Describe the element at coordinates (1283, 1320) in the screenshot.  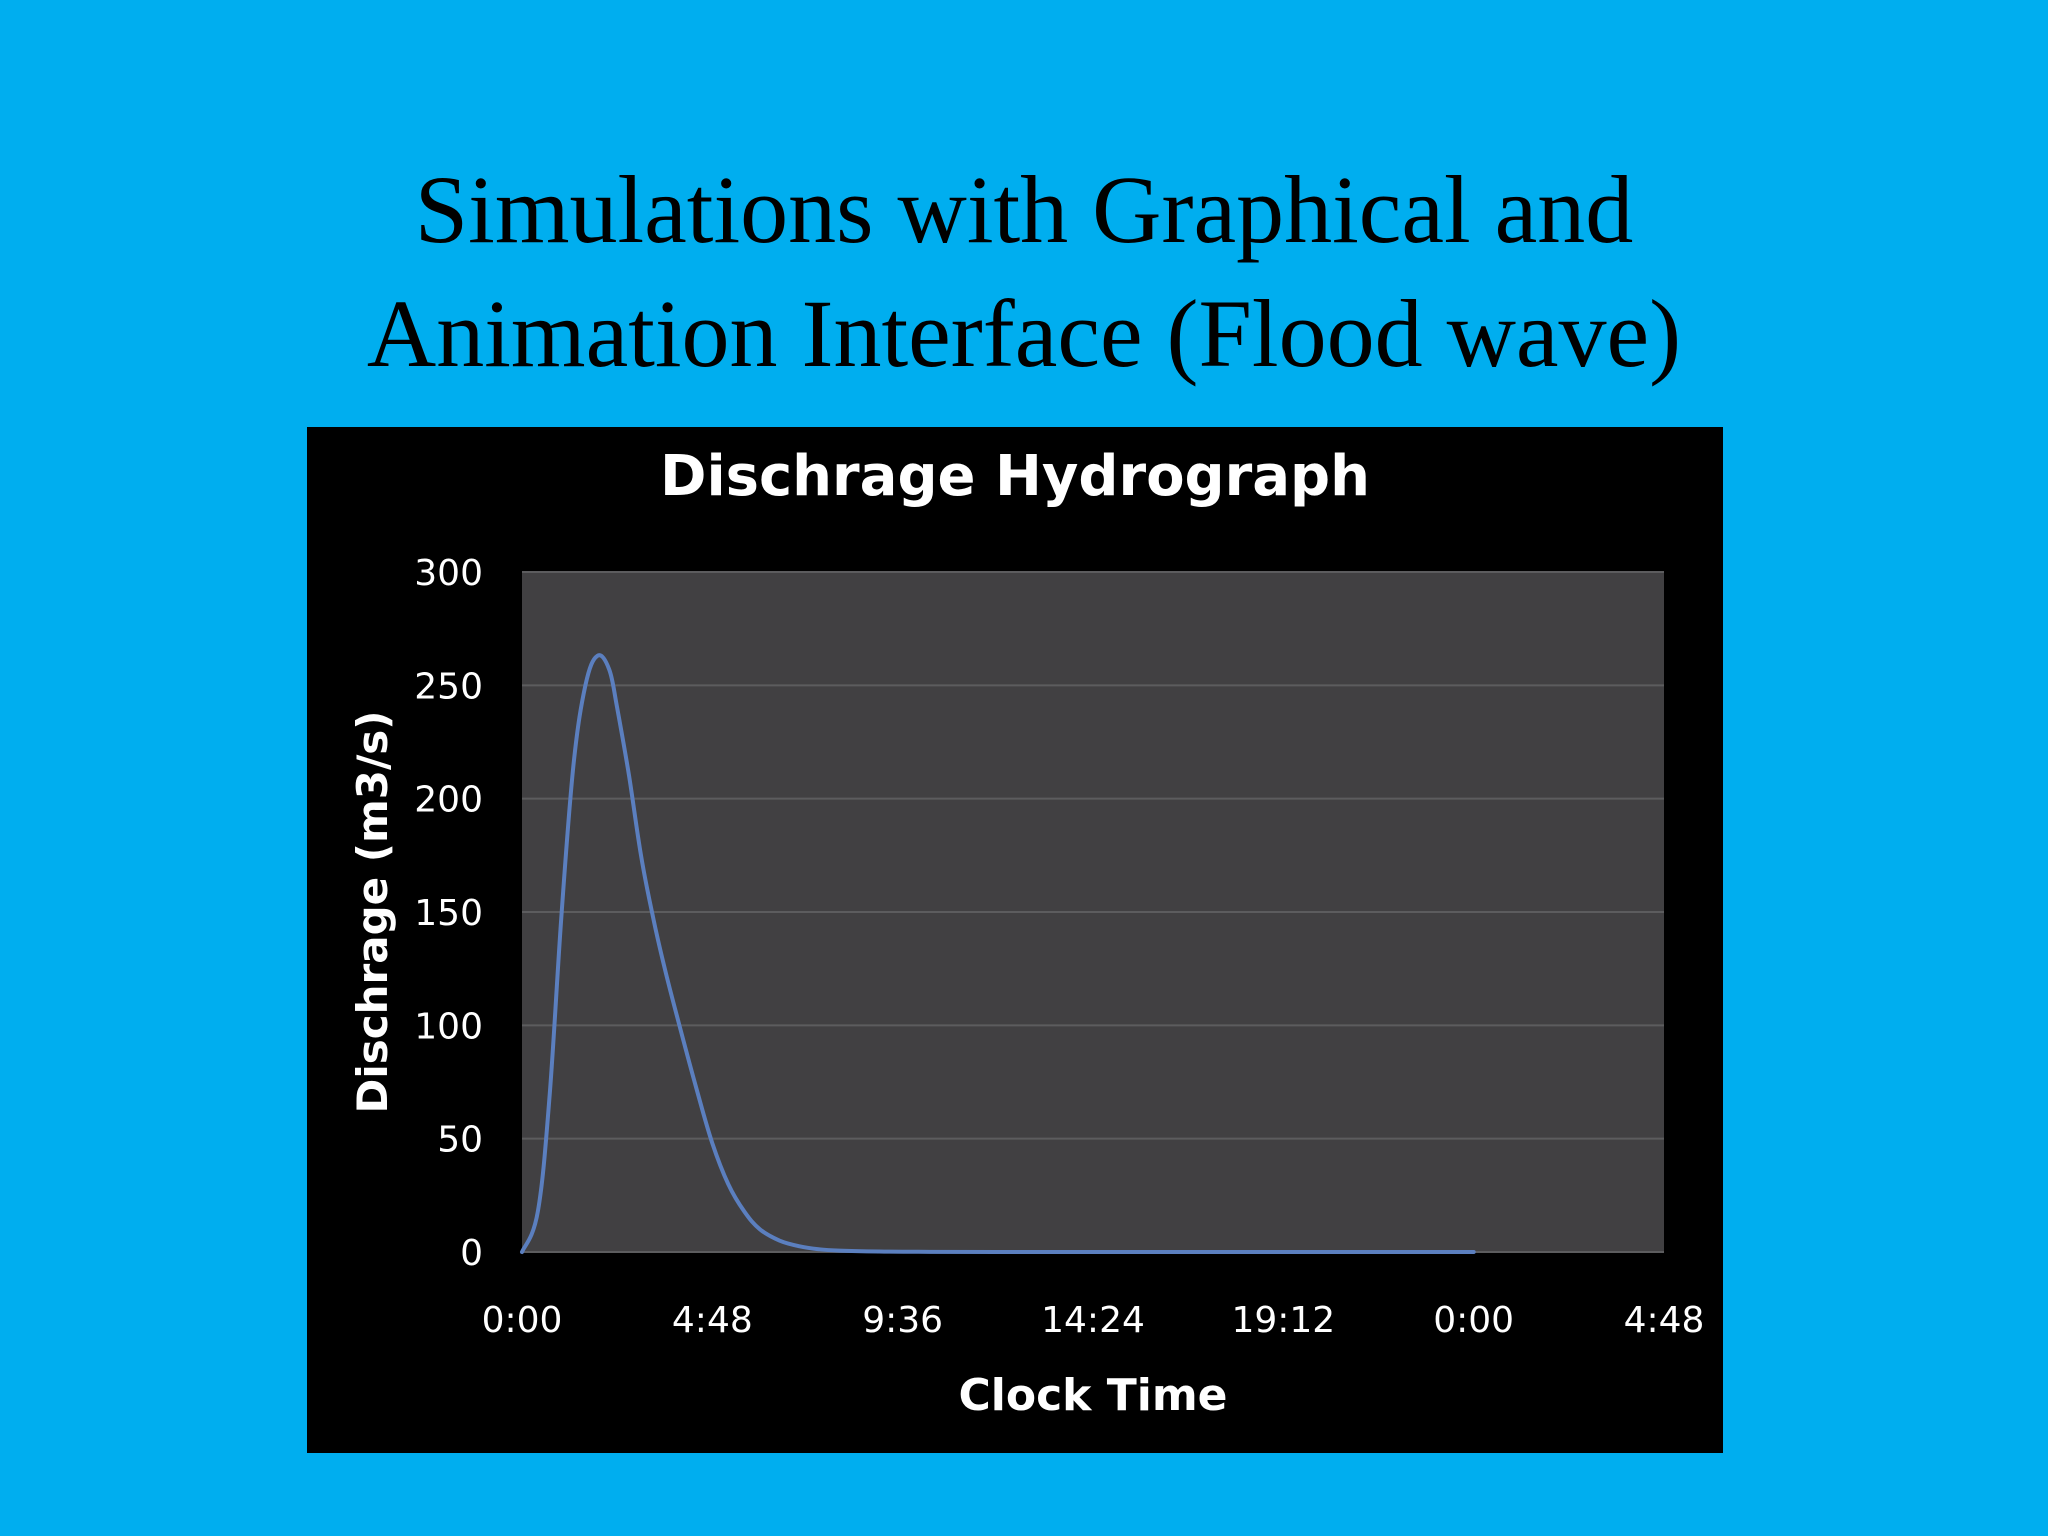
I see `x-tick-label: 19:12` at that location.